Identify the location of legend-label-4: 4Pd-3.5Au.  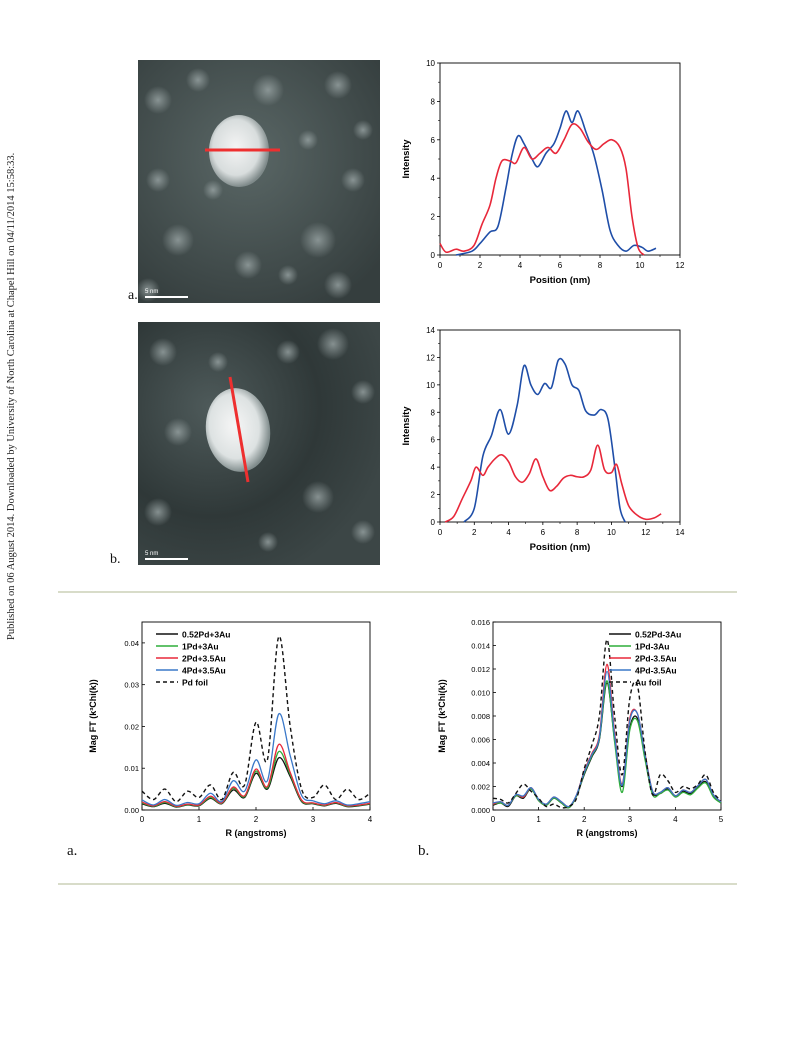
(656, 671).